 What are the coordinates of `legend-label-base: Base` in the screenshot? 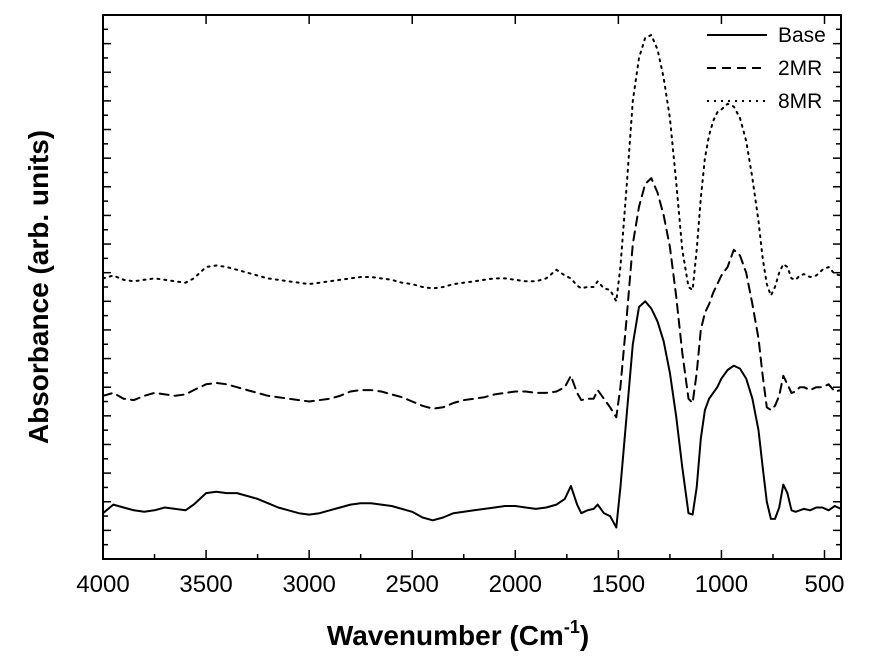 It's located at (802, 35).